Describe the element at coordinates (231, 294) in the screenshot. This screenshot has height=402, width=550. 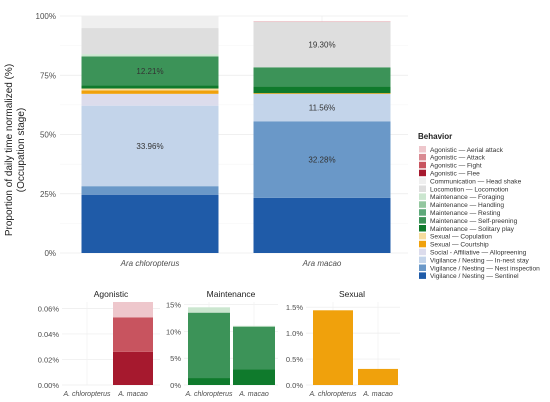
I see `subchart-title: Maintenance` at that location.